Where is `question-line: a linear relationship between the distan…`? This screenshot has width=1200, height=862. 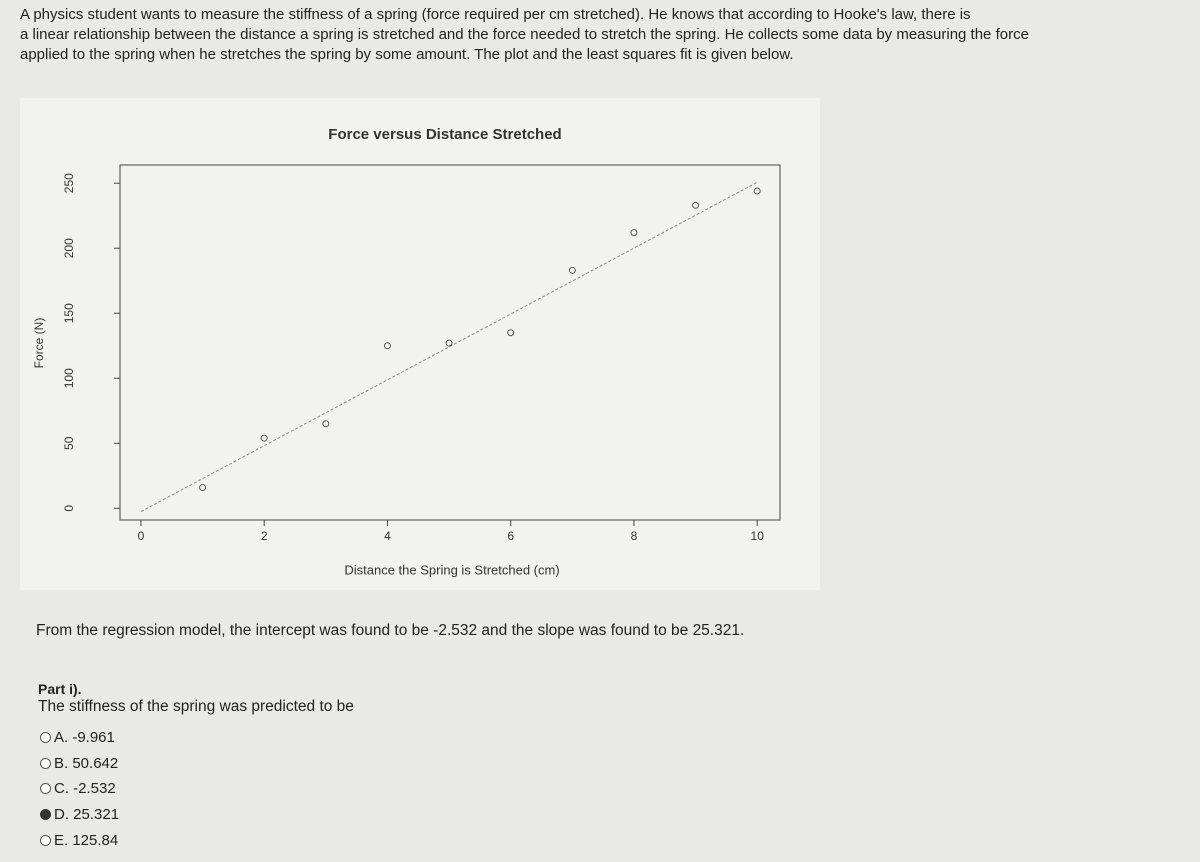
question-line: a linear relationship between the distan… is located at coordinates (524, 34).